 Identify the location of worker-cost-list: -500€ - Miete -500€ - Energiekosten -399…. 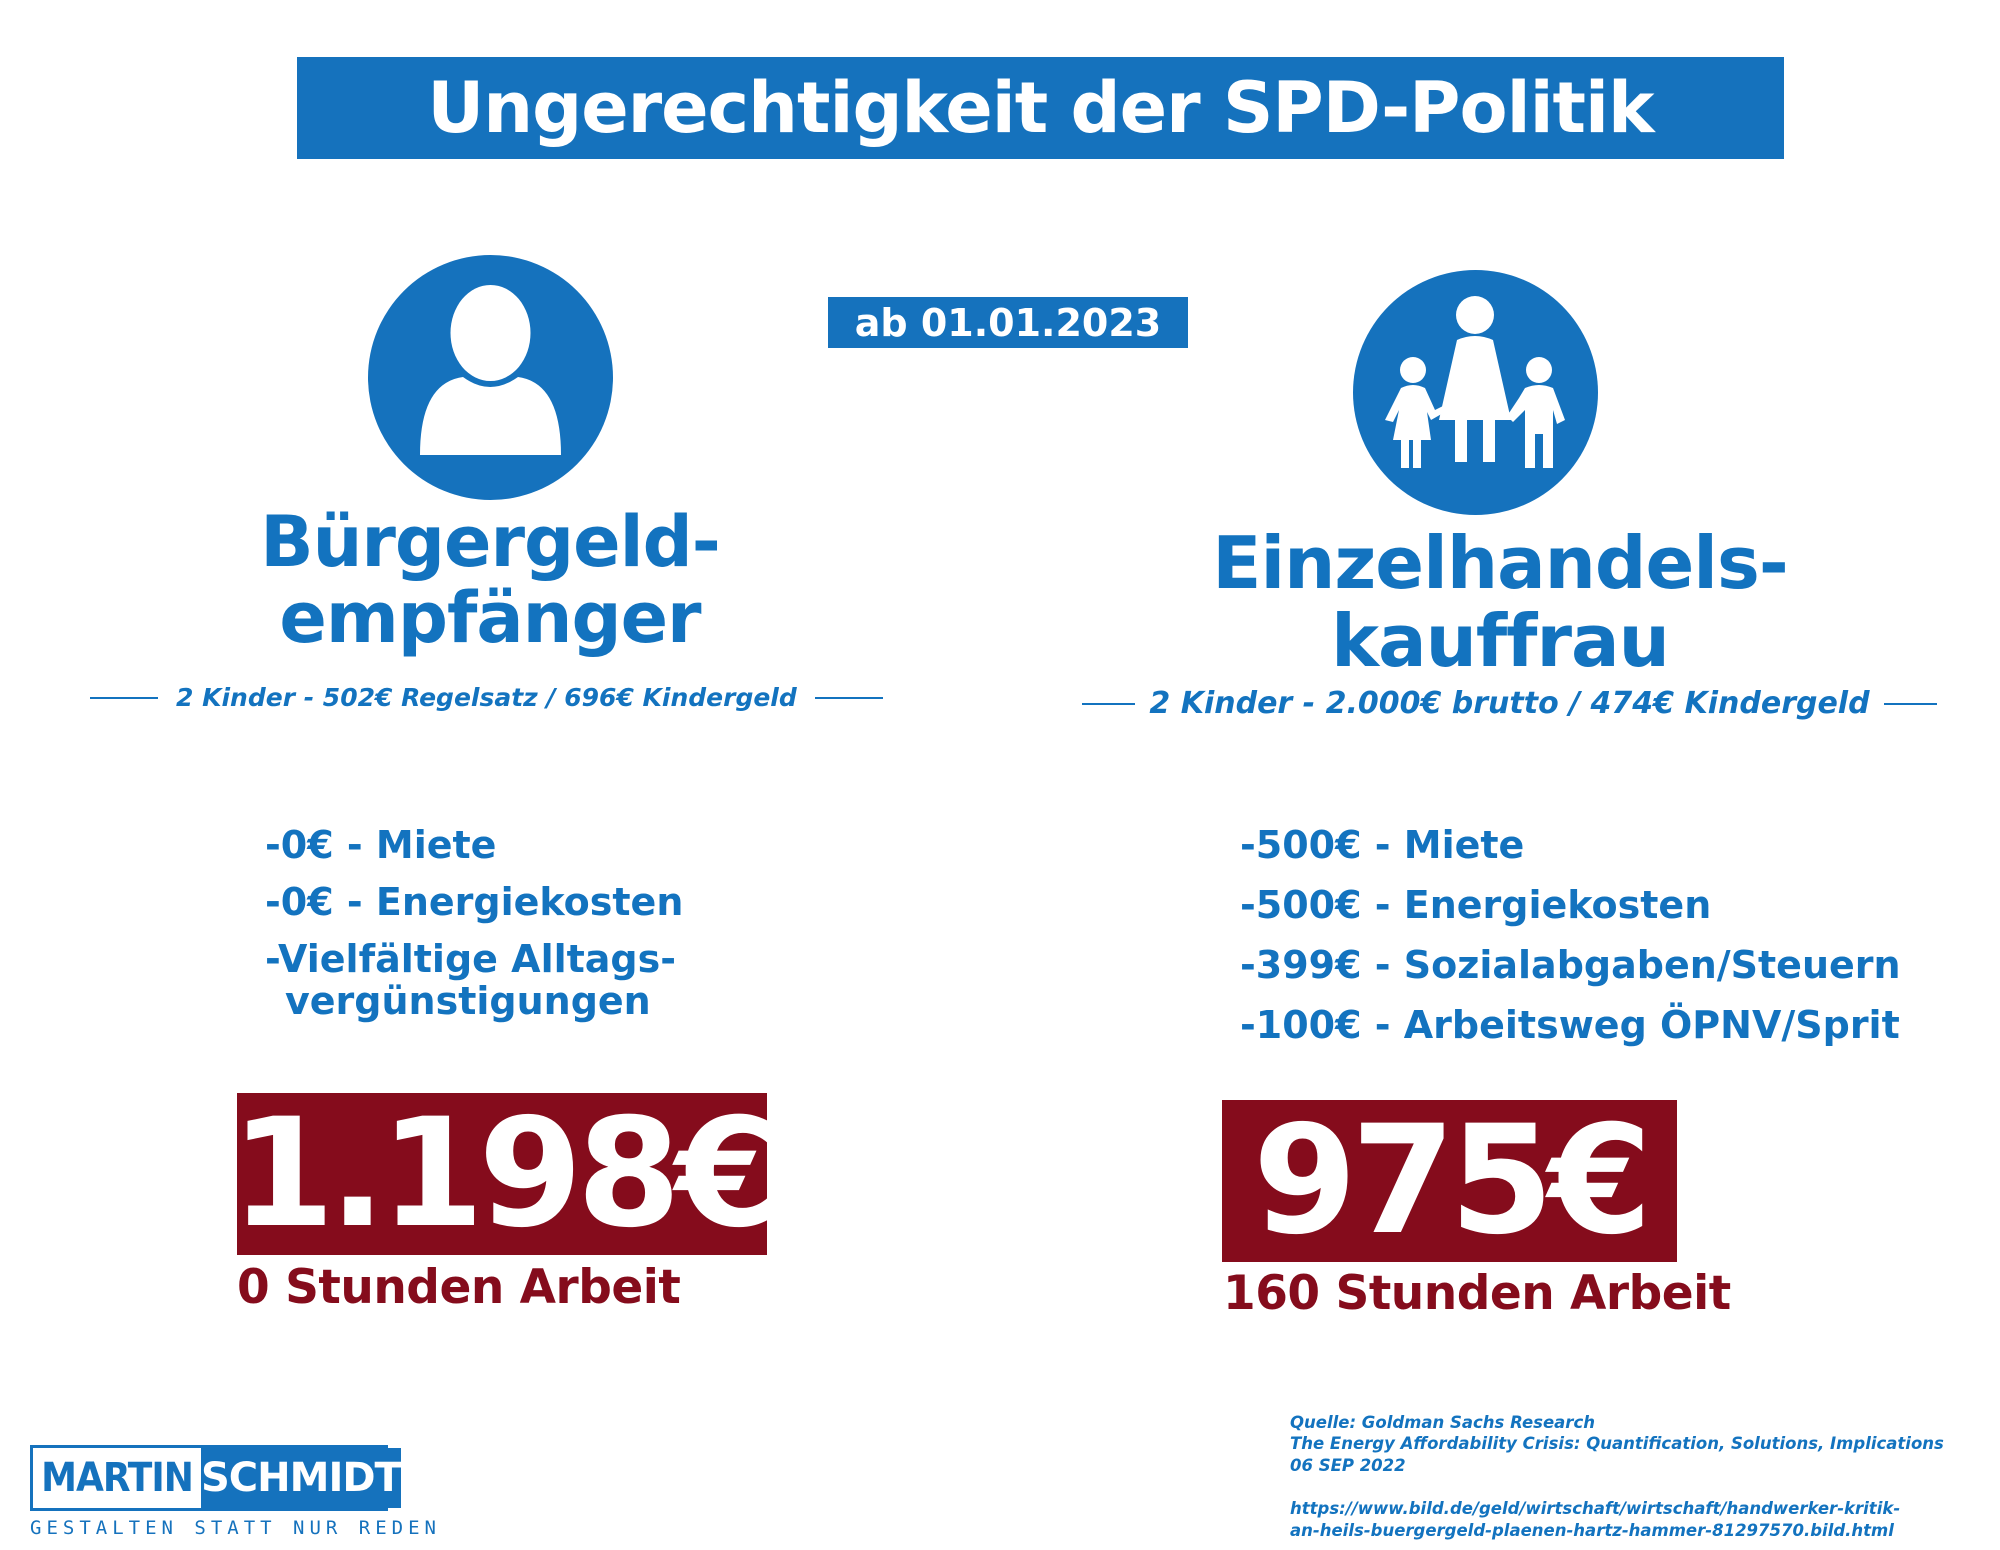
(1600, 944).